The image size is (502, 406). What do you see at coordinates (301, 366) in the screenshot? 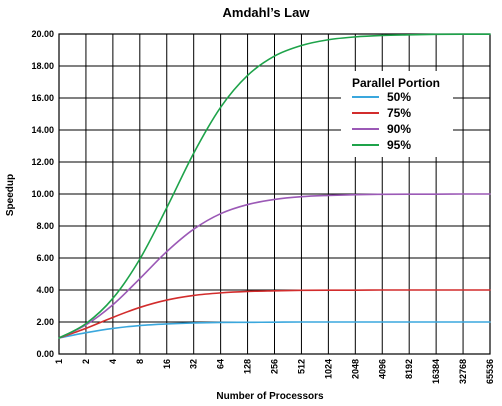
I see `x-tick-label: 512` at bounding box center [301, 366].